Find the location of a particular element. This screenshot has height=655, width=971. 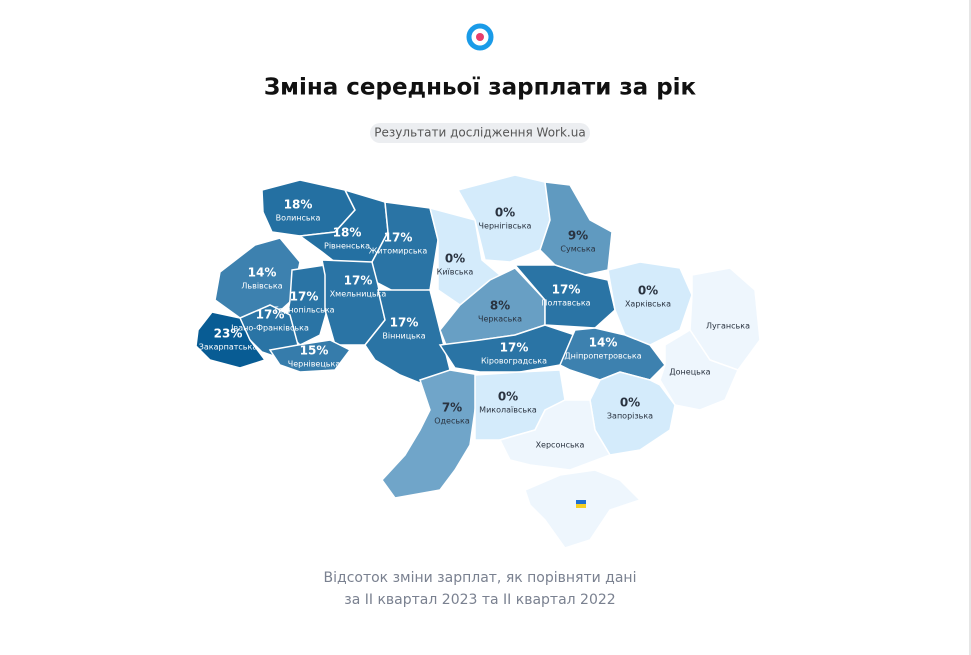

region-name: Харківська is located at coordinates (648, 304).